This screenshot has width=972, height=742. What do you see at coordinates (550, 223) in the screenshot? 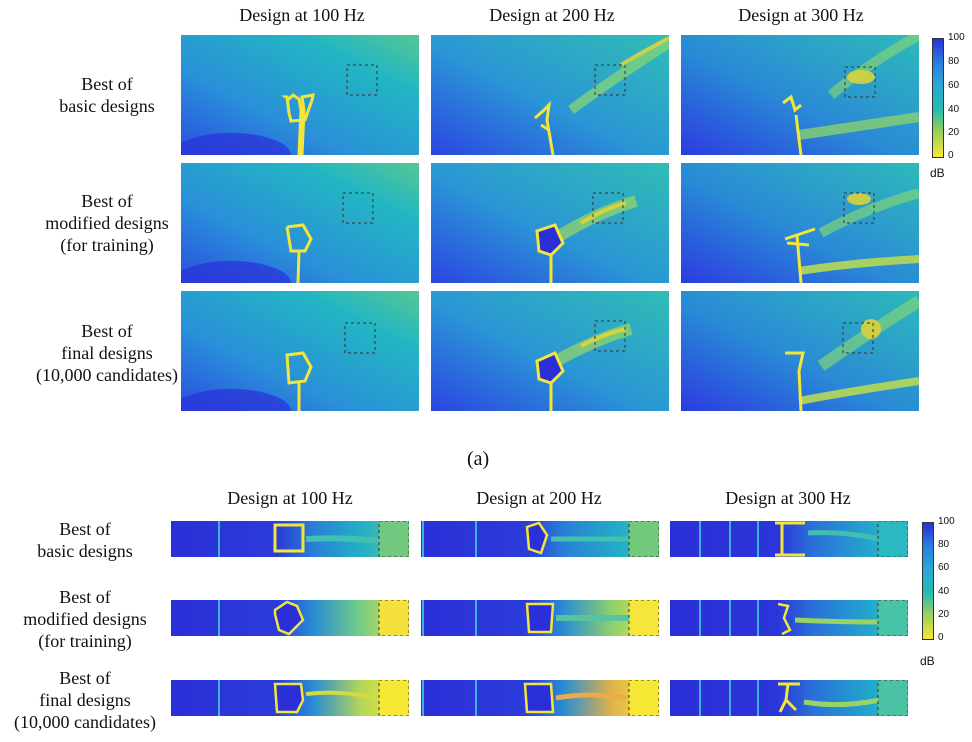
I see `field-panel-a-modified-200hz` at bounding box center [550, 223].